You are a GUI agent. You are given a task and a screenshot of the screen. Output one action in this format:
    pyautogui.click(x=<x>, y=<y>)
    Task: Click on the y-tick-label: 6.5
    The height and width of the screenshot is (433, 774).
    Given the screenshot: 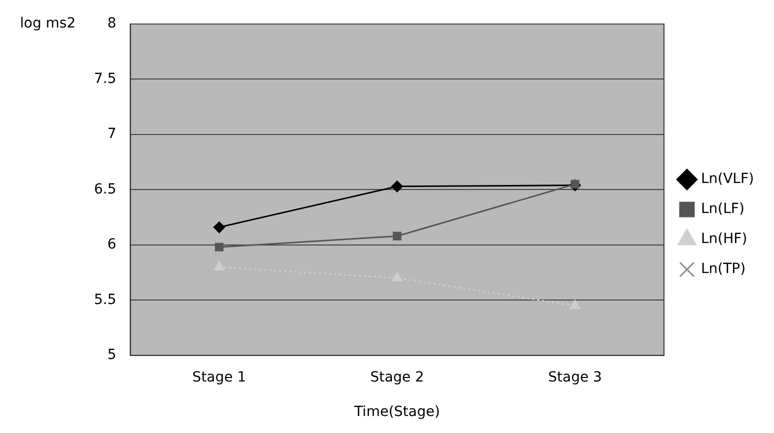 What is the action you would take?
    pyautogui.click(x=105, y=189)
    